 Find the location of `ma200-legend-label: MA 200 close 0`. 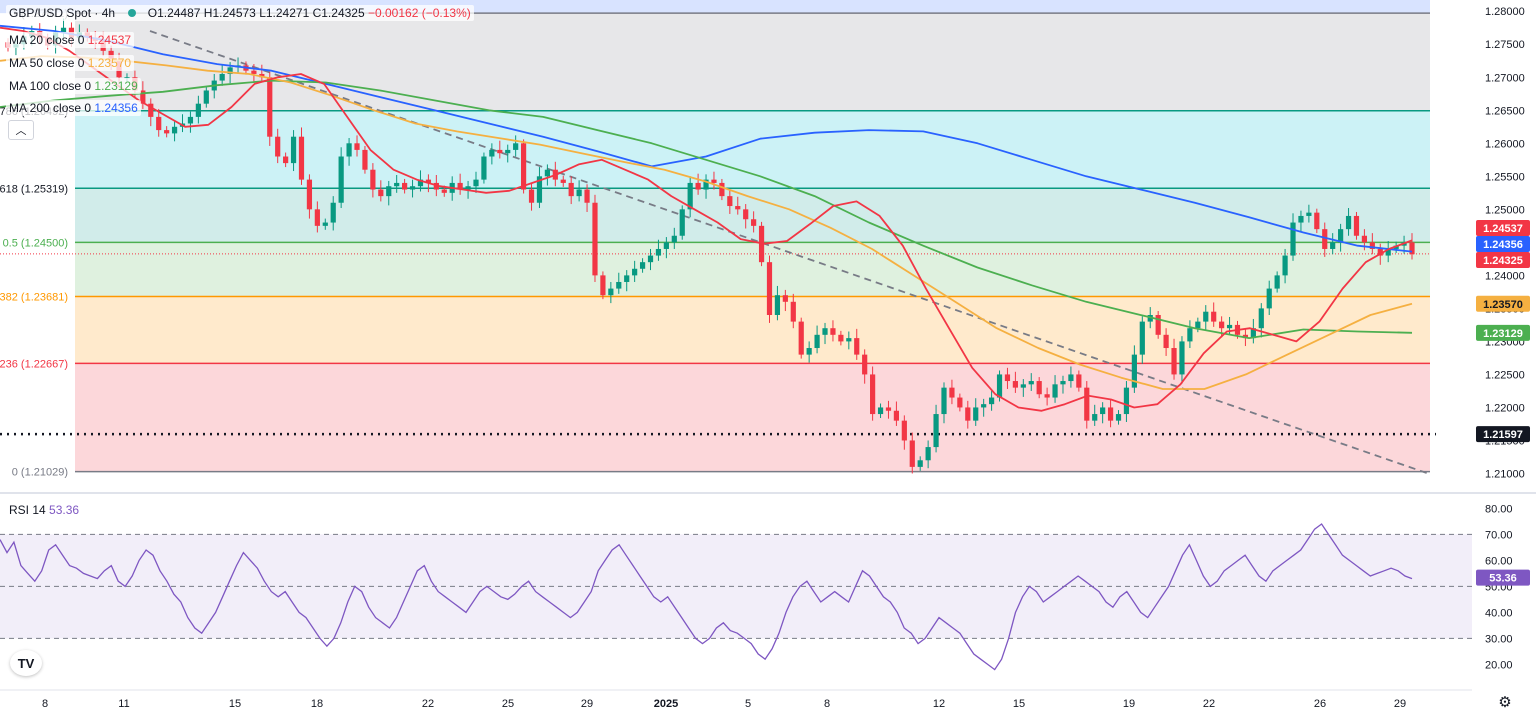

ma200-legend-label: MA 200 close 0 is located at coordinates (50, 108).